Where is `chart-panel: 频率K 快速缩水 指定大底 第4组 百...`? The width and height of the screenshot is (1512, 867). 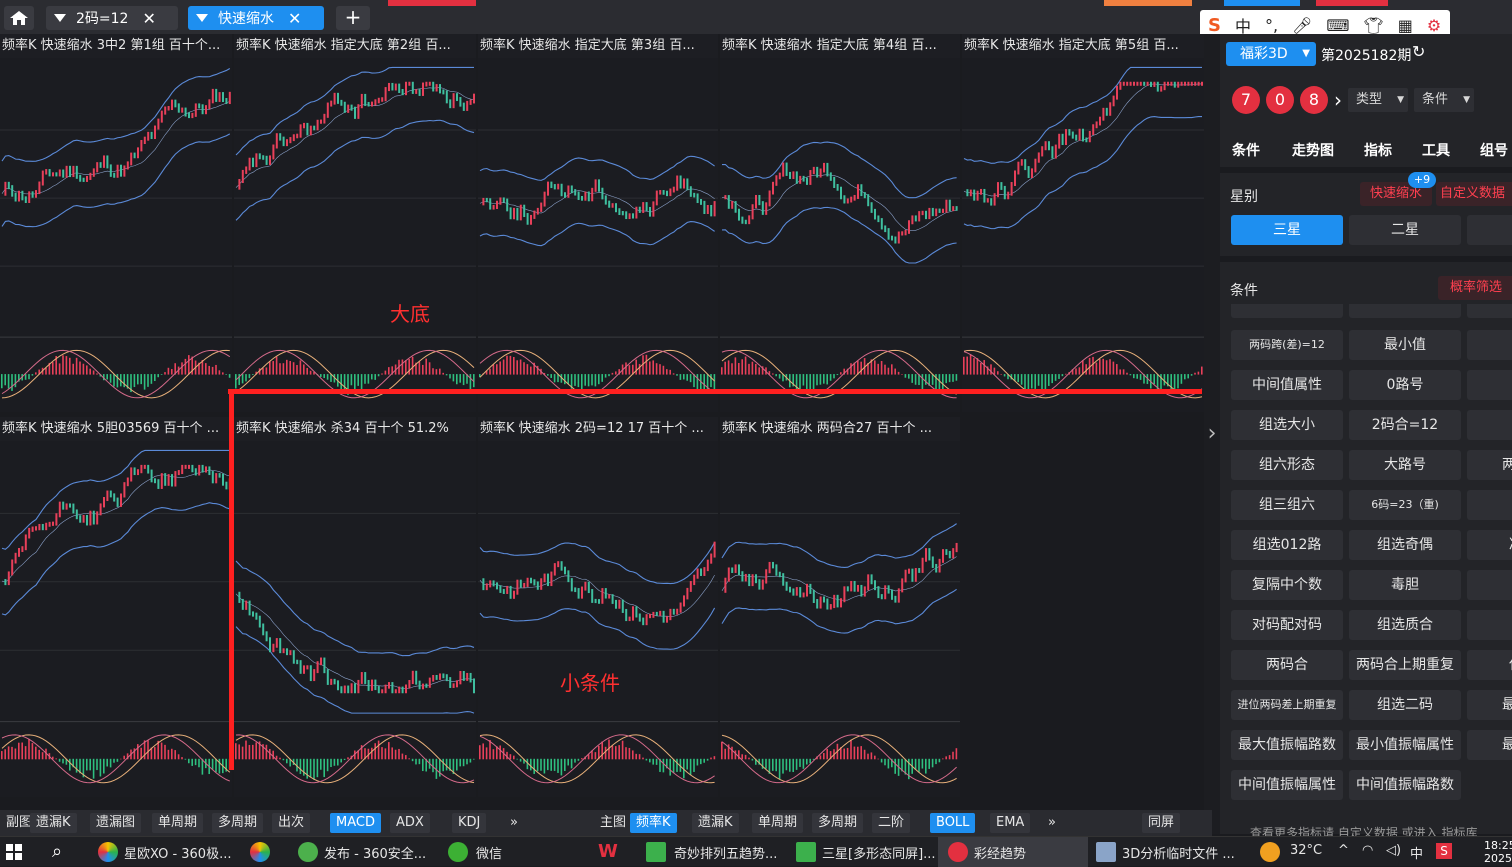 chart-panel: 频率K 快速缩水 指定大底 第4组 百... is located at coordinates (840, 223).